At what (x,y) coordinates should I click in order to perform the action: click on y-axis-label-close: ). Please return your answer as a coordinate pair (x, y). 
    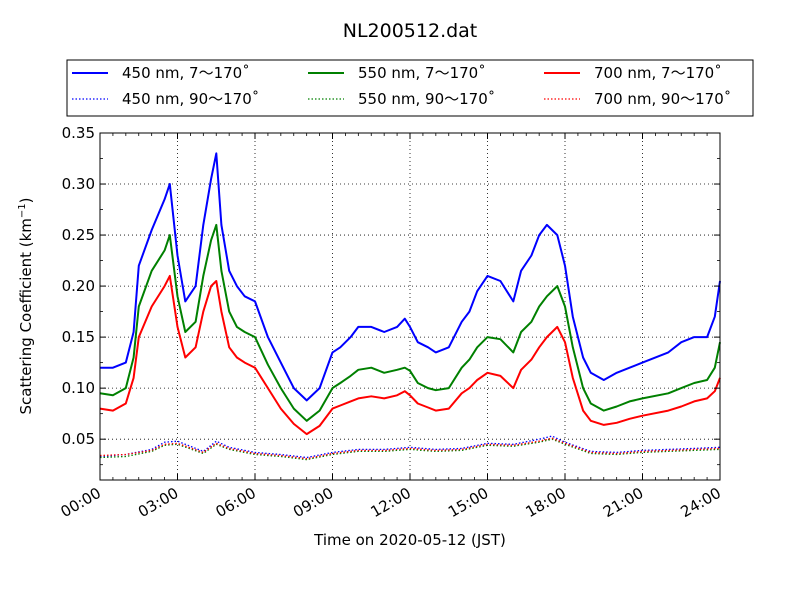
    Looking at the image, I should click on (26, 200).